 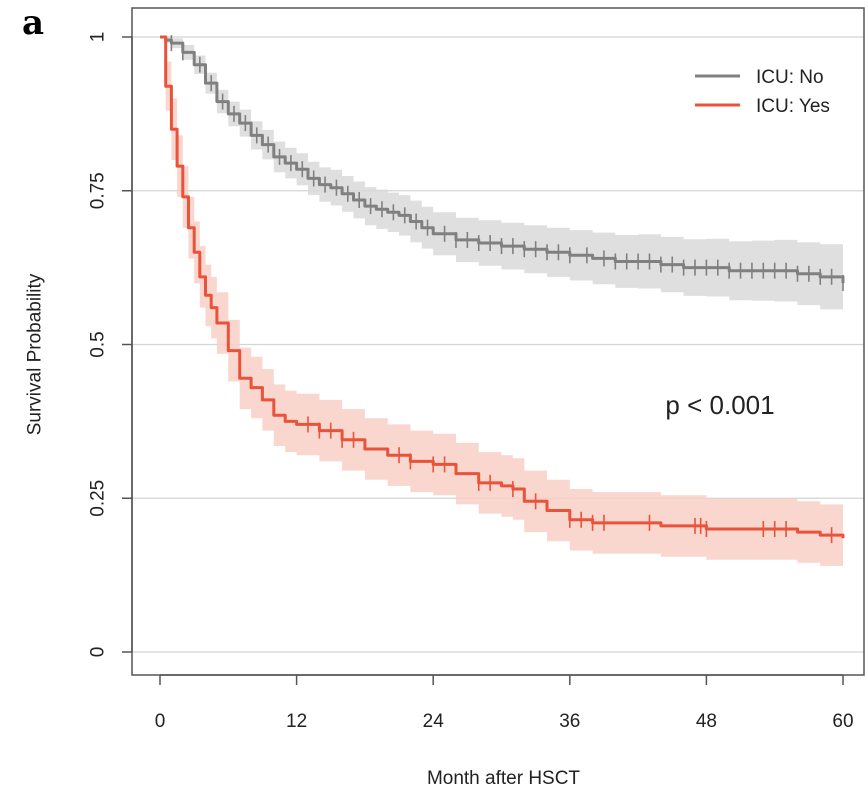 What do you see at coordinates (160, 721) in the screenshot?
I see `x-tick-label-0: 0` at bounding box center [160, 721].